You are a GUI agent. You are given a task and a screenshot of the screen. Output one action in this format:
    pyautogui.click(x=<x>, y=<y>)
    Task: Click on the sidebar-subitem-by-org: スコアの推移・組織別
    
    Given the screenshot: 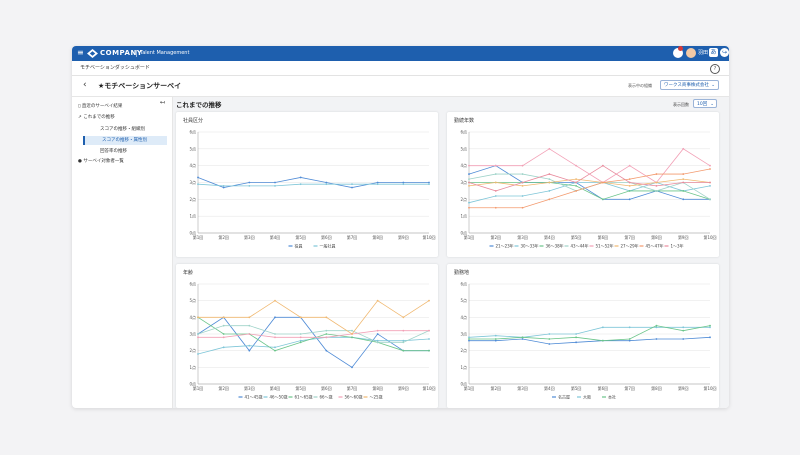 What is the action you would take?
    pyautogui.click(x=125, y=129)
    